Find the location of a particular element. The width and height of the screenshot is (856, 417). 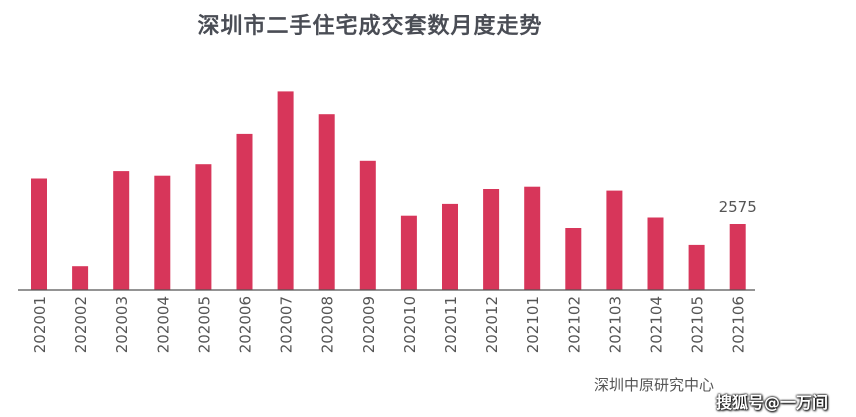

x-tick-label-202005: 202005 is located at coordinates (204, 324).